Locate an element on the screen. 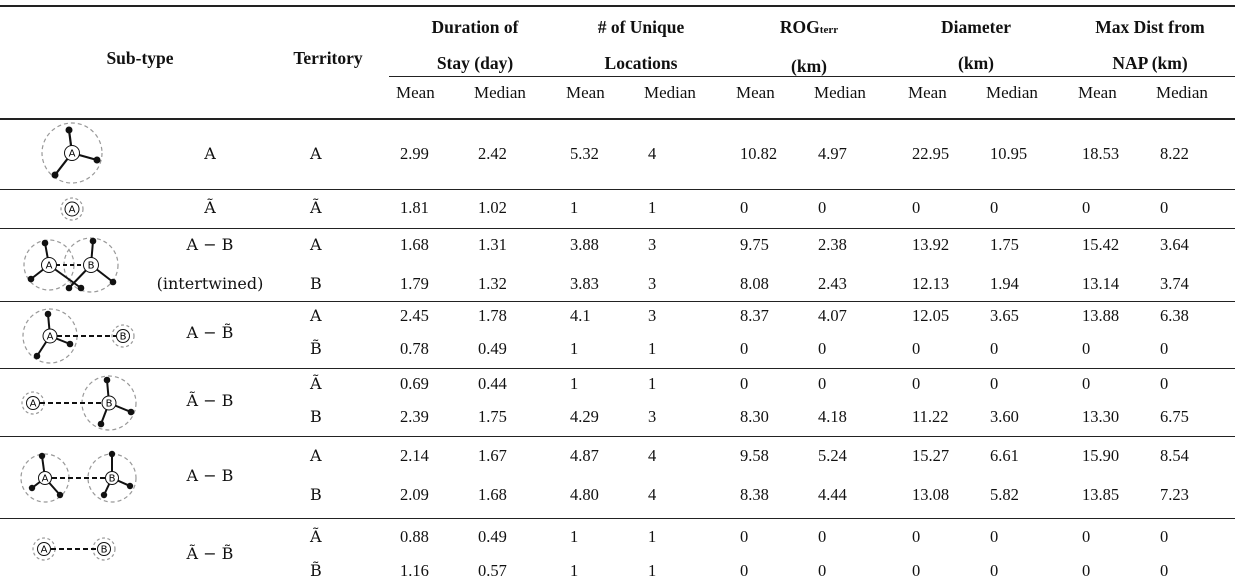  value-cell: 6.61 is located at coordinates (1004, 455).